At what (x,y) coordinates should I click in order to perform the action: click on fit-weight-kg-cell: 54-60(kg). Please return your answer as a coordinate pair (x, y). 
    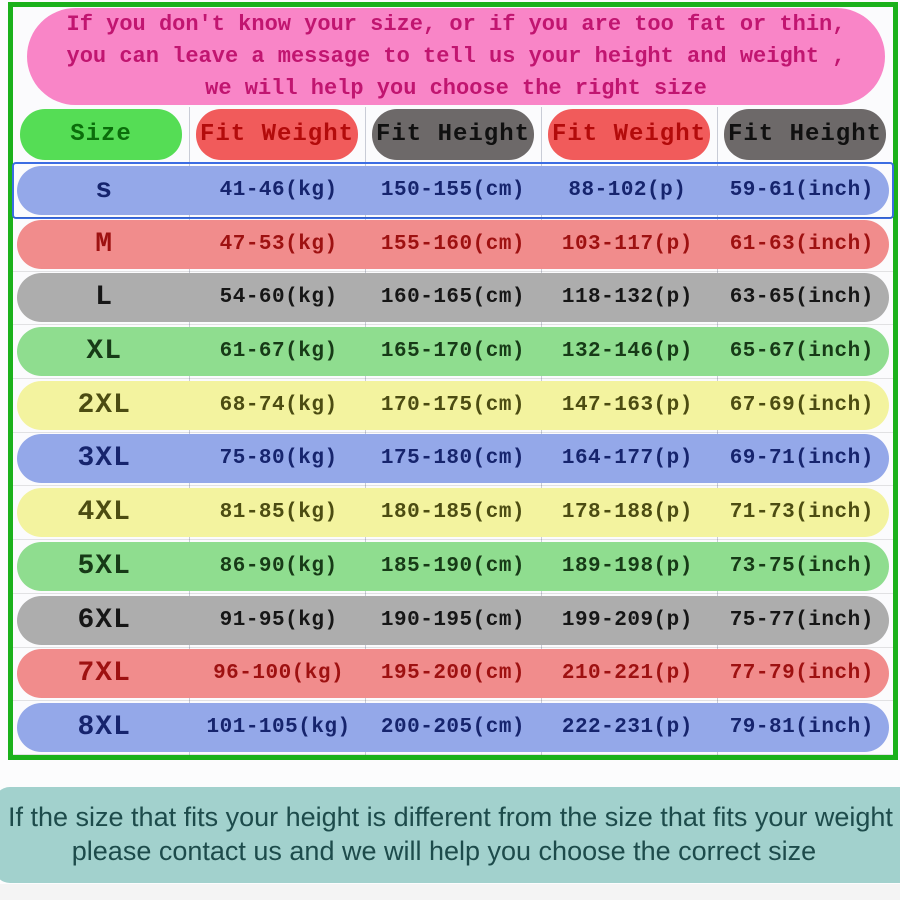
    Looking at the image, I should click on (278, 298).